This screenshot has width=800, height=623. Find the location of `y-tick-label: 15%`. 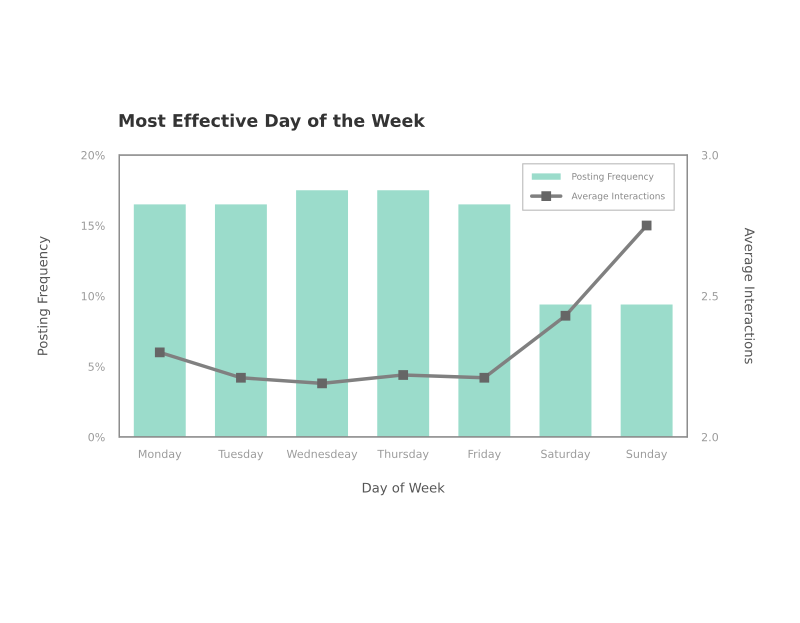

y-tick-label: 15% is located at coordinates (93, 226).